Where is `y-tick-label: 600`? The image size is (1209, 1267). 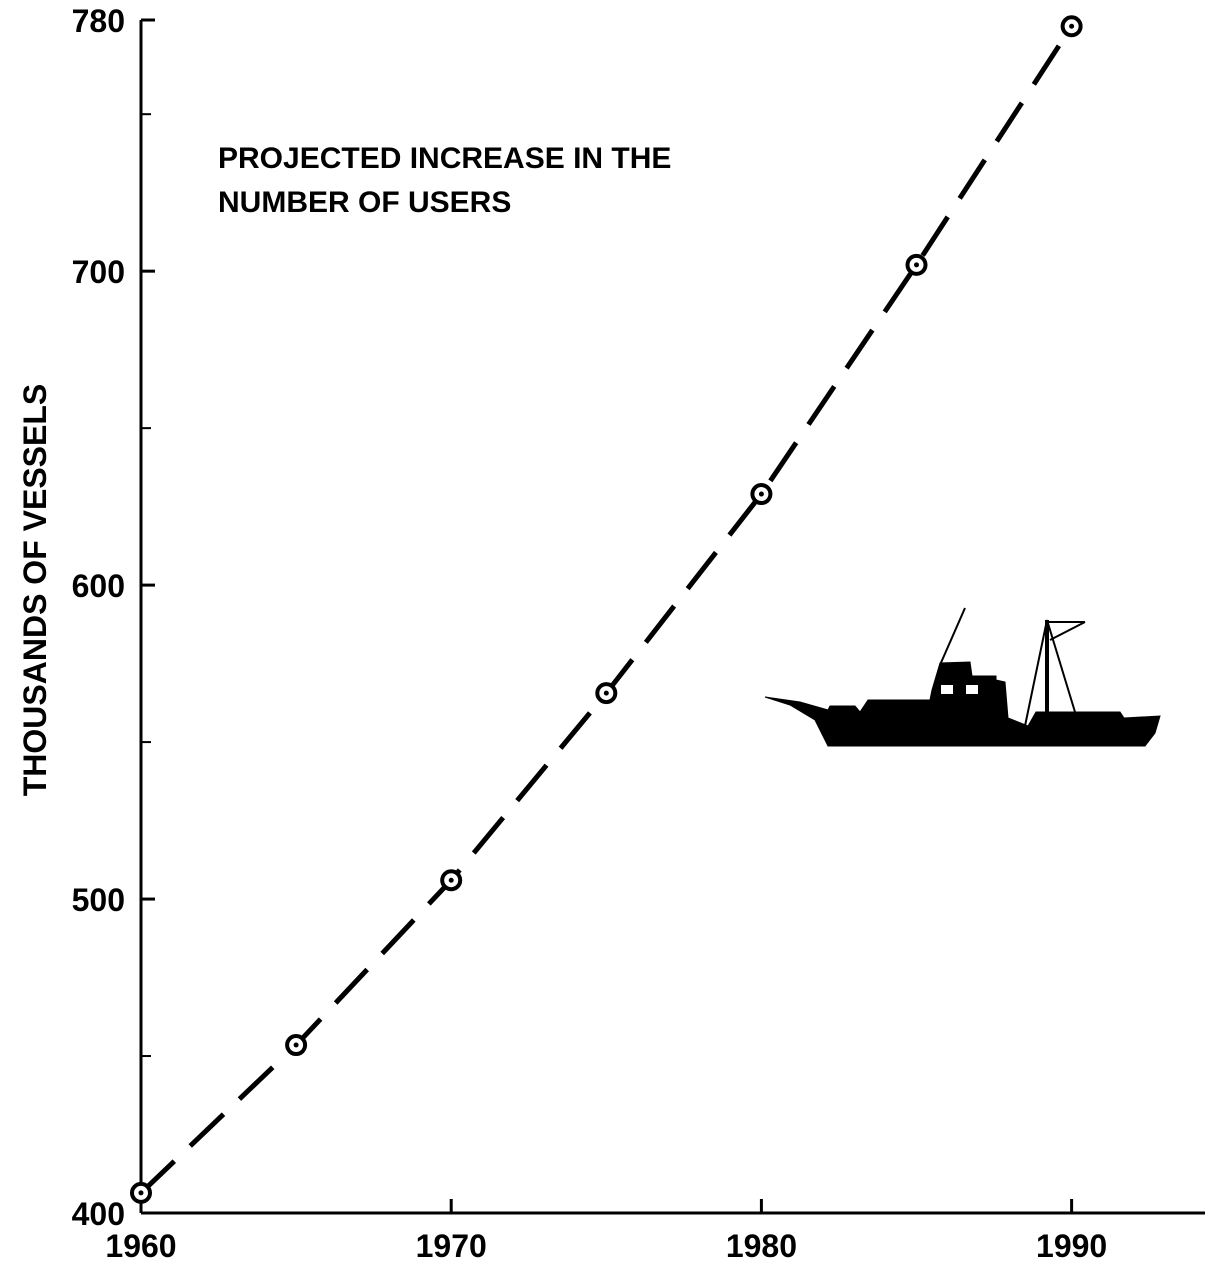 y-tick-label: 600 is located at coordinates (98, 586).